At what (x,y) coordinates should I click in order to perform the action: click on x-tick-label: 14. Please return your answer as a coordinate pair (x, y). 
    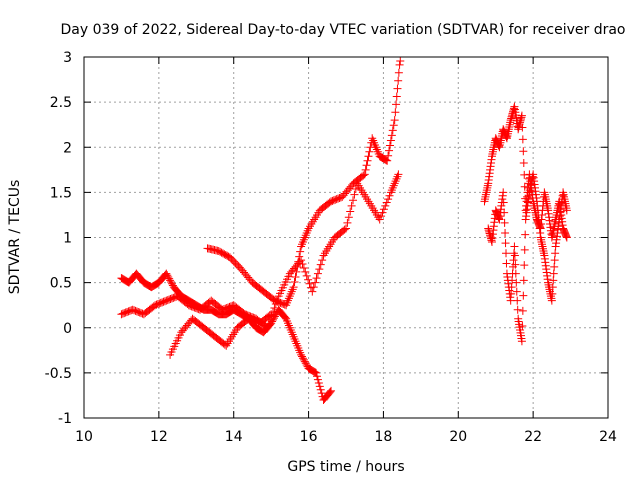
    Looking at the image, I should click on (234, 437).